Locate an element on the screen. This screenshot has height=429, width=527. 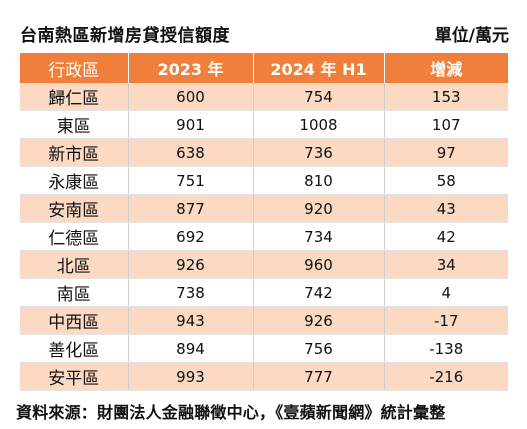
cell-2023: 943 is located at coordinates (191, 320).